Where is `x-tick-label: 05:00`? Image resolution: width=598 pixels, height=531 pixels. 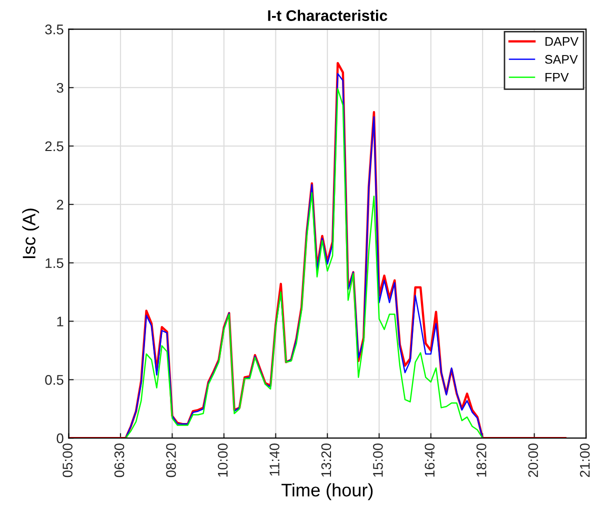 x-tick-label: 05:00 is located at coordinates (67, 460).